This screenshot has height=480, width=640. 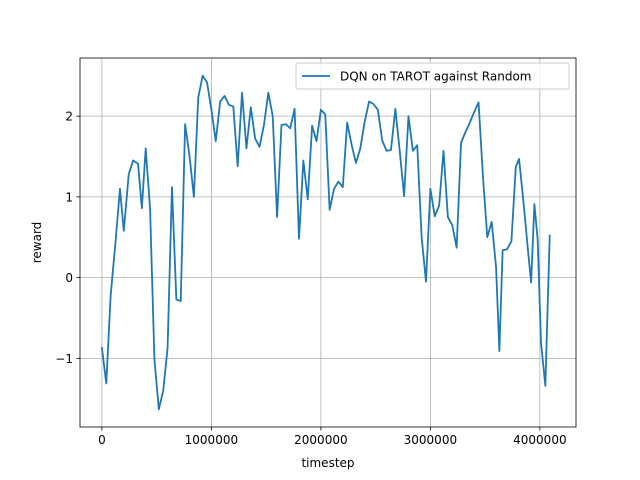 I want to click on y-tick-label: 0, so click(x=69, y=278).